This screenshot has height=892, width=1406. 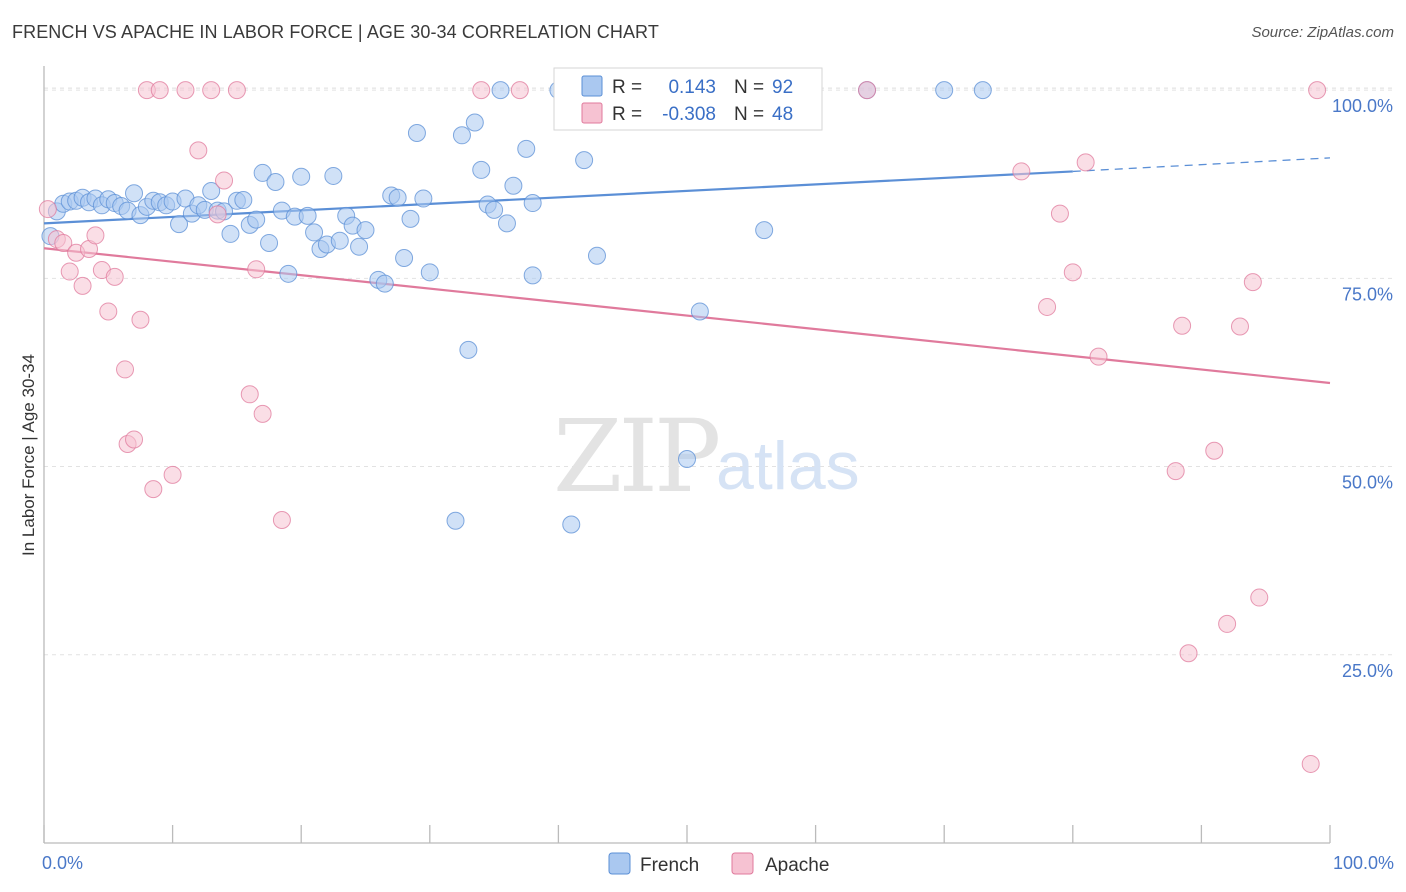 What do you see at coordinates (689, 114) in the screenshot?
I see `apache-r-value: -0.308` at bounding box center [689, 114].